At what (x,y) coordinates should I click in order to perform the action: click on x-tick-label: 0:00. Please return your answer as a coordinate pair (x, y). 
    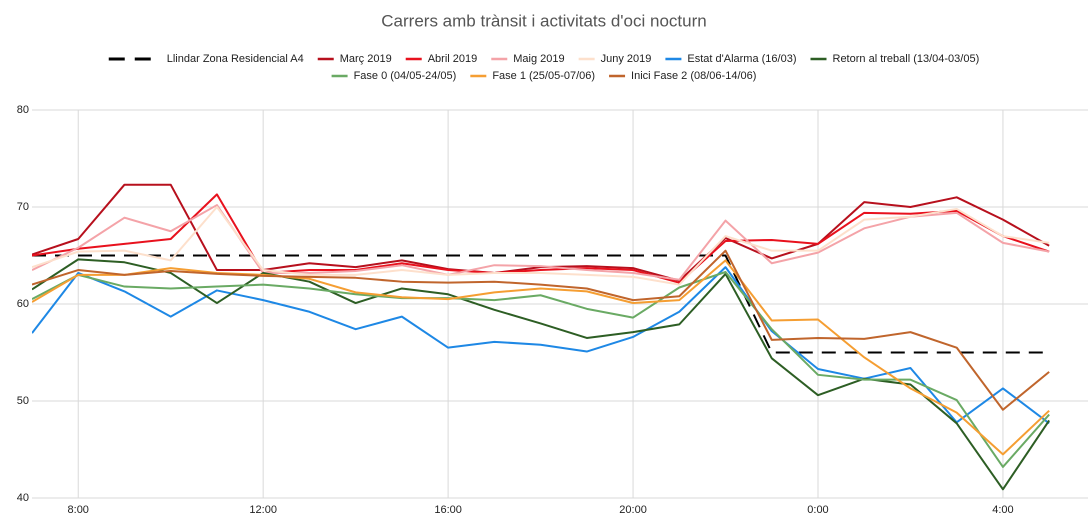
    Looking at the image, I should click on (817, 510).